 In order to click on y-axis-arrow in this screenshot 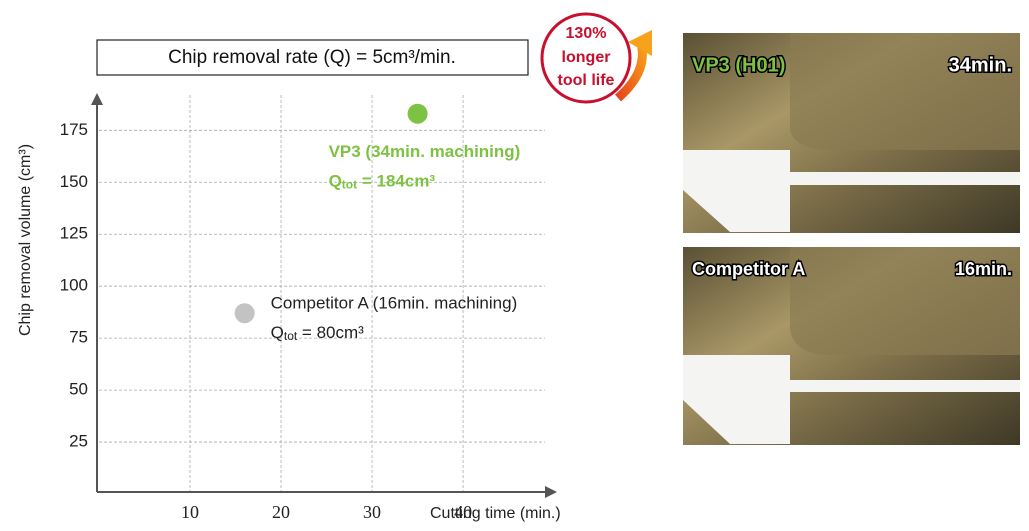, I will do `click(97, 99)`.